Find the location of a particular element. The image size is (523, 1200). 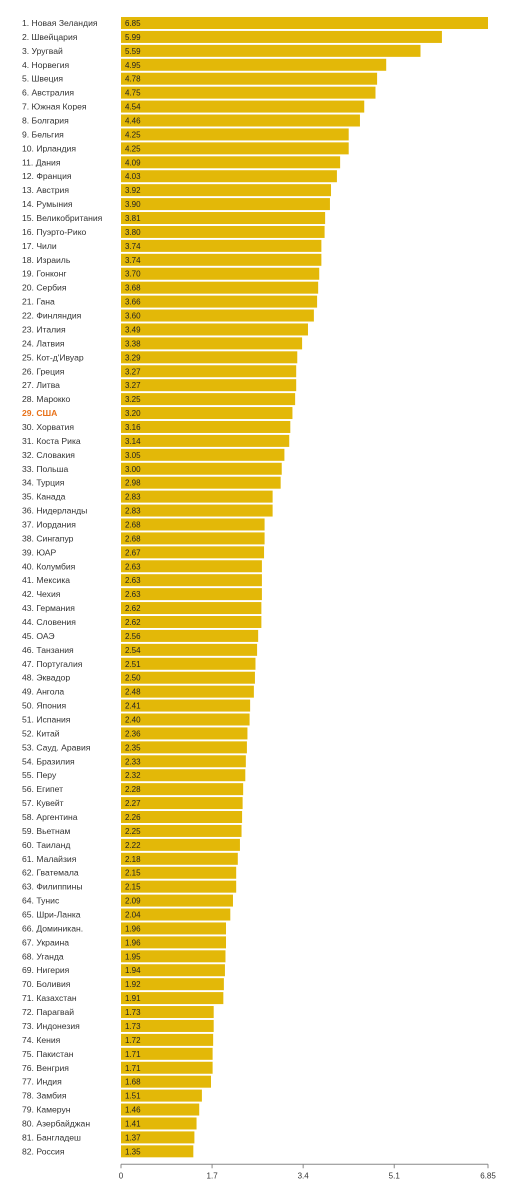

bar-value-label: 3.49 is located at coordinates (133, 329).